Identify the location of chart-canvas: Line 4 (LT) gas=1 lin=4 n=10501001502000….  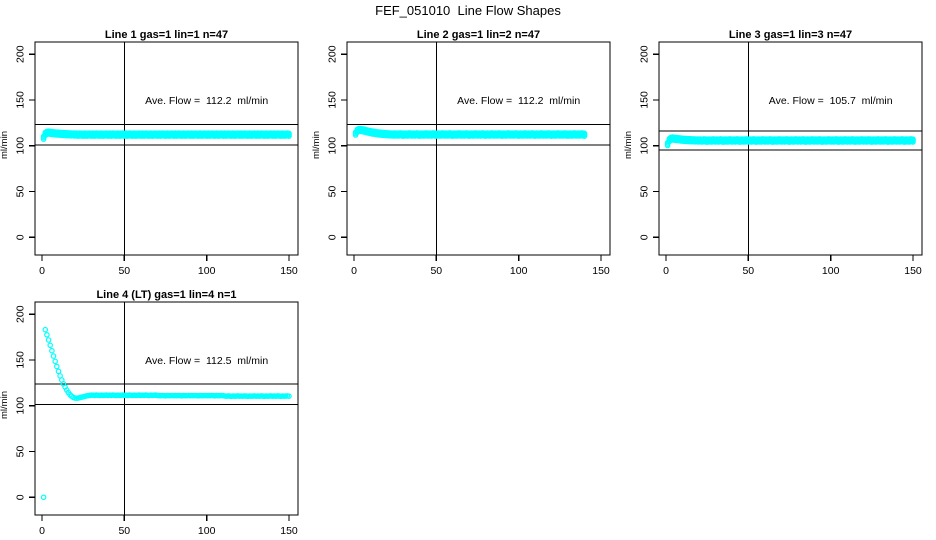
(149, 413).